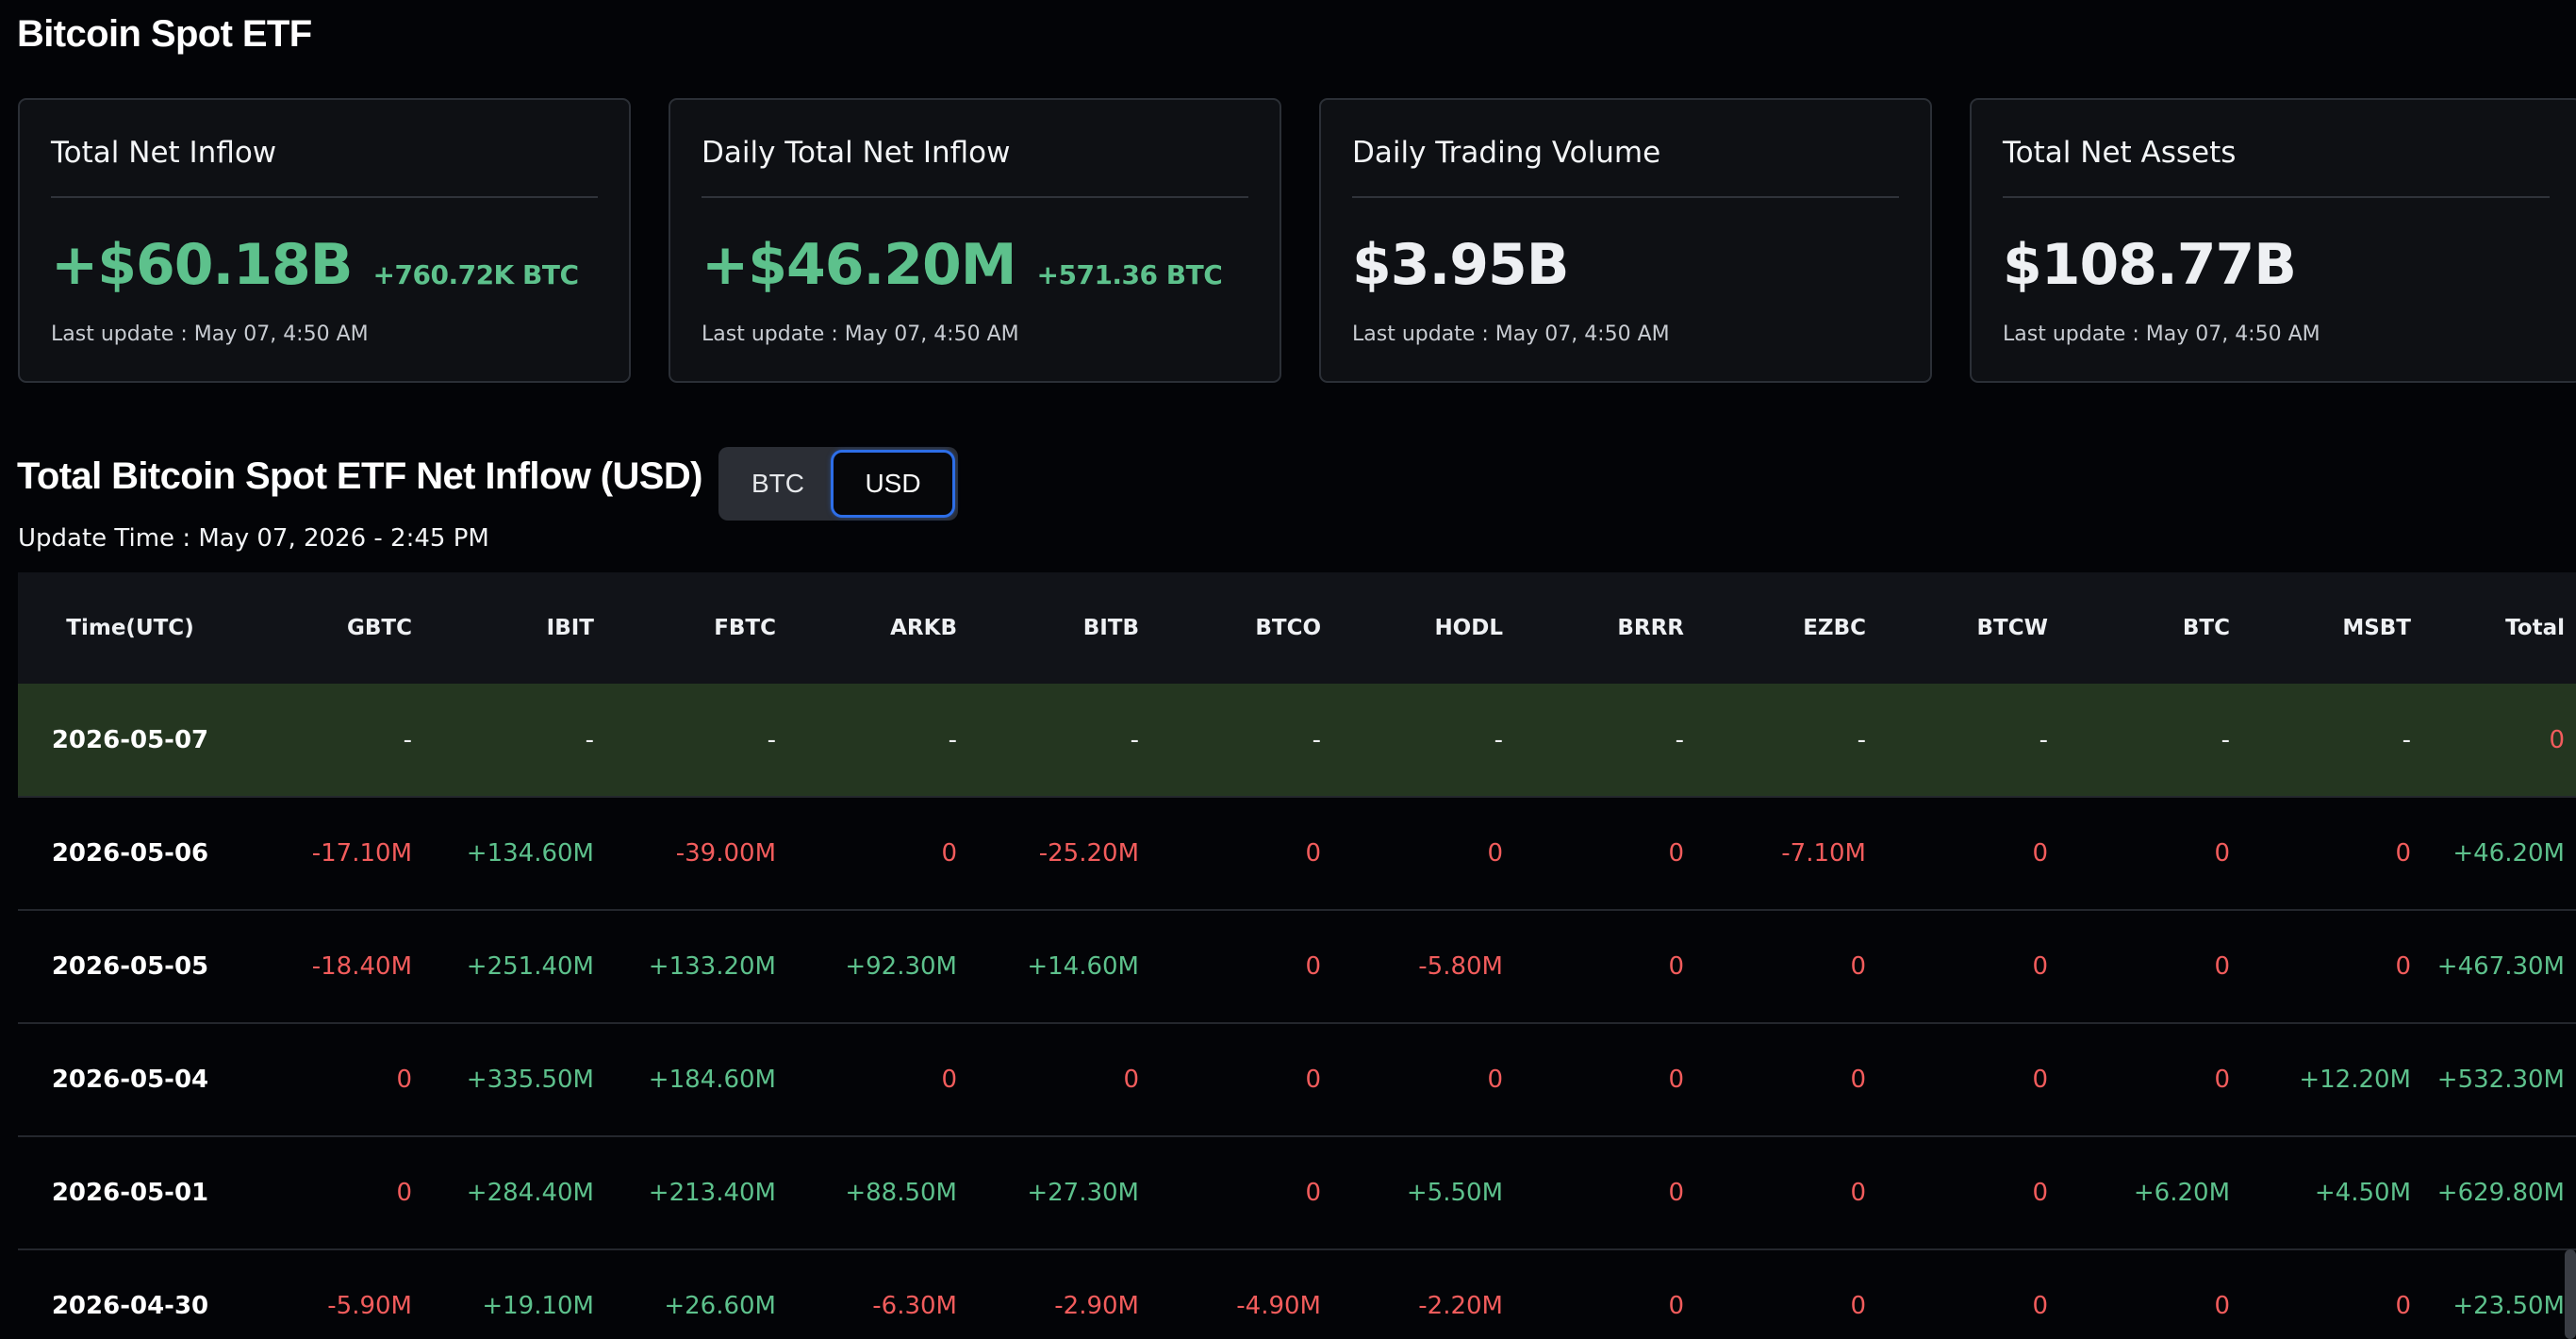  Describe the element at coordinates (130, 1193) in the screenshot. I see `date-cell: 2026-05-01` at that location.